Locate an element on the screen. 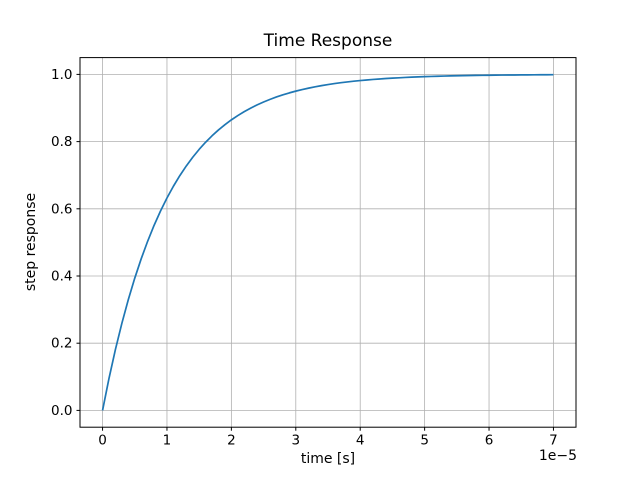 The height and width of the screenshot is (480, 640). x-tick-label: 7 is located at coordinates (553, 441).